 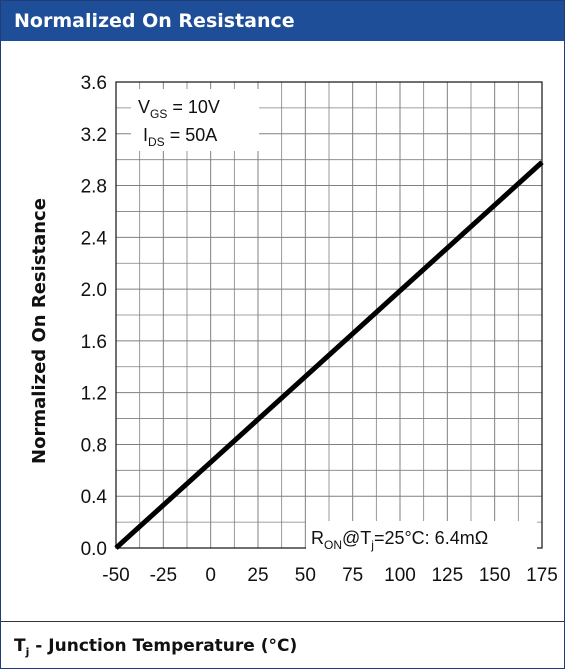 What do you see at coordinates (163, 575) in the screenshot?
I see `x-tick-label: -25` at bounding box center [163, 575].